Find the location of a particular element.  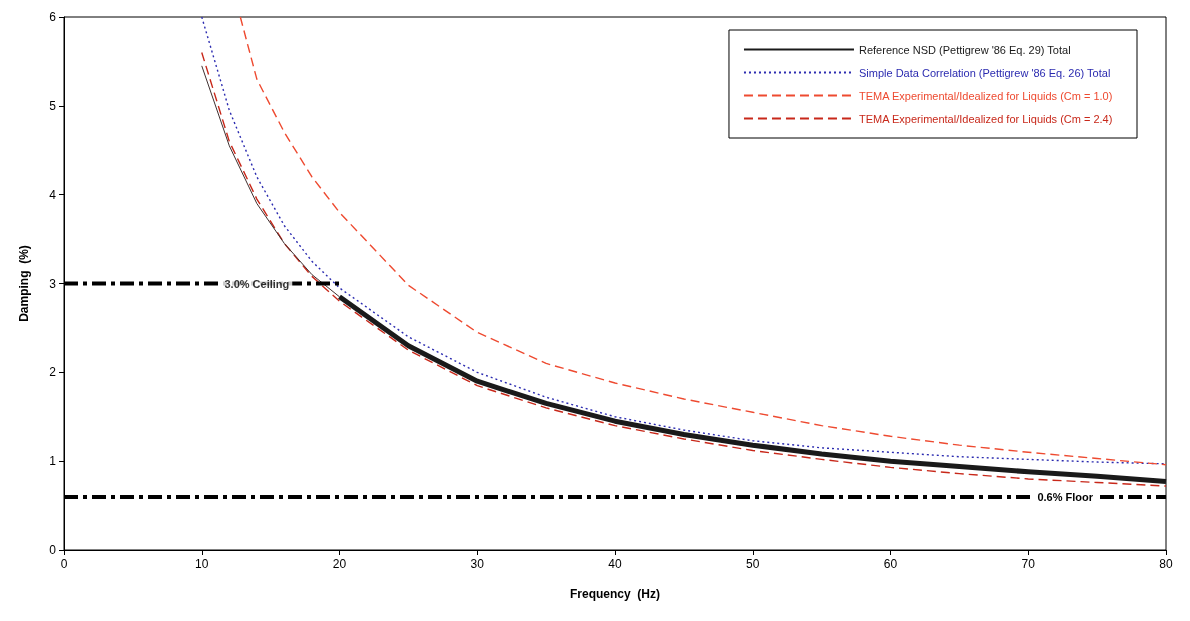

annotation: 3.0% Ceiling is located at coordinates (257, 283).